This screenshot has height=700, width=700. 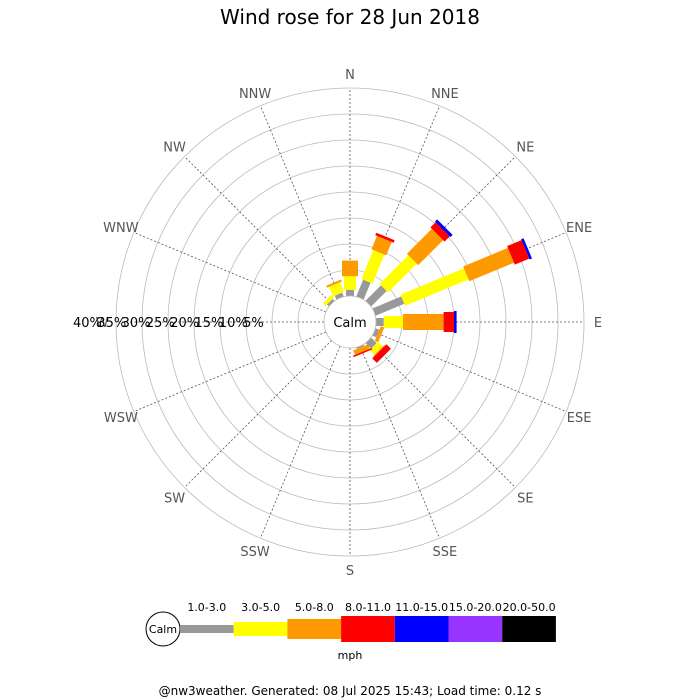 I want to click on direction-label-w: W, so click(x=102, y=323).